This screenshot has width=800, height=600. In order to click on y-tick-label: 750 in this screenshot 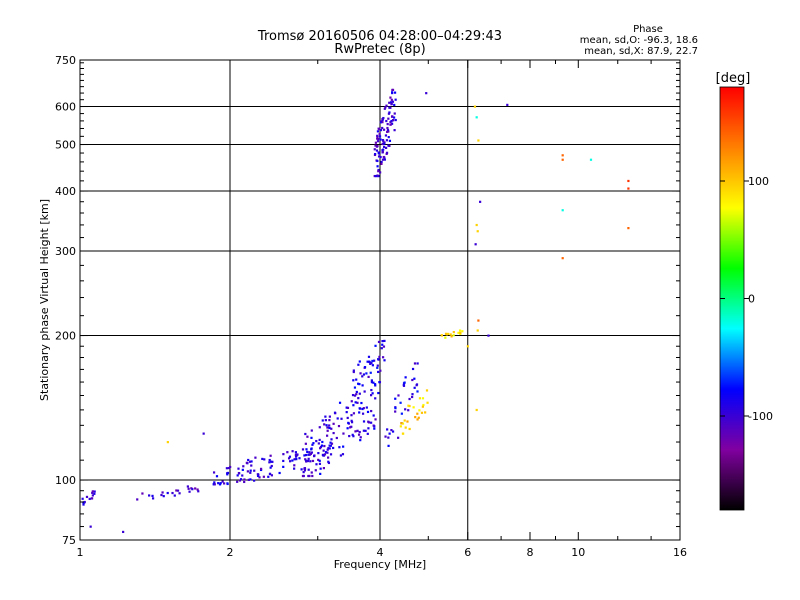, I will do `click(65, 60)`.